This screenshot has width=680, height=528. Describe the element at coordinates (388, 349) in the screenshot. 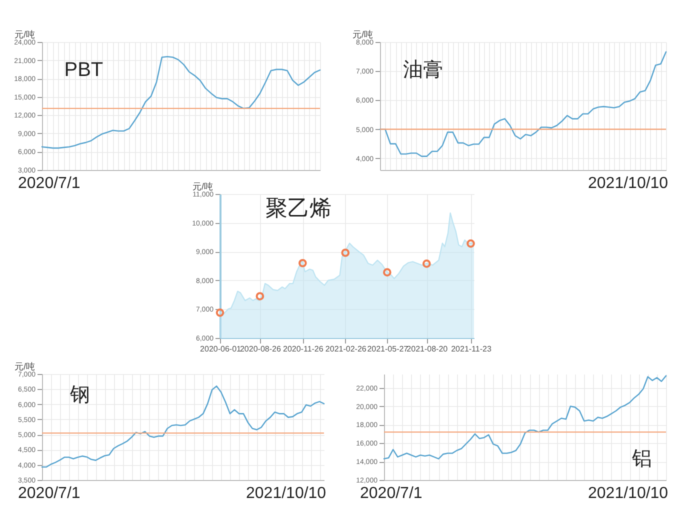

I see `x-tick-label: 2021-05-27` at that location.